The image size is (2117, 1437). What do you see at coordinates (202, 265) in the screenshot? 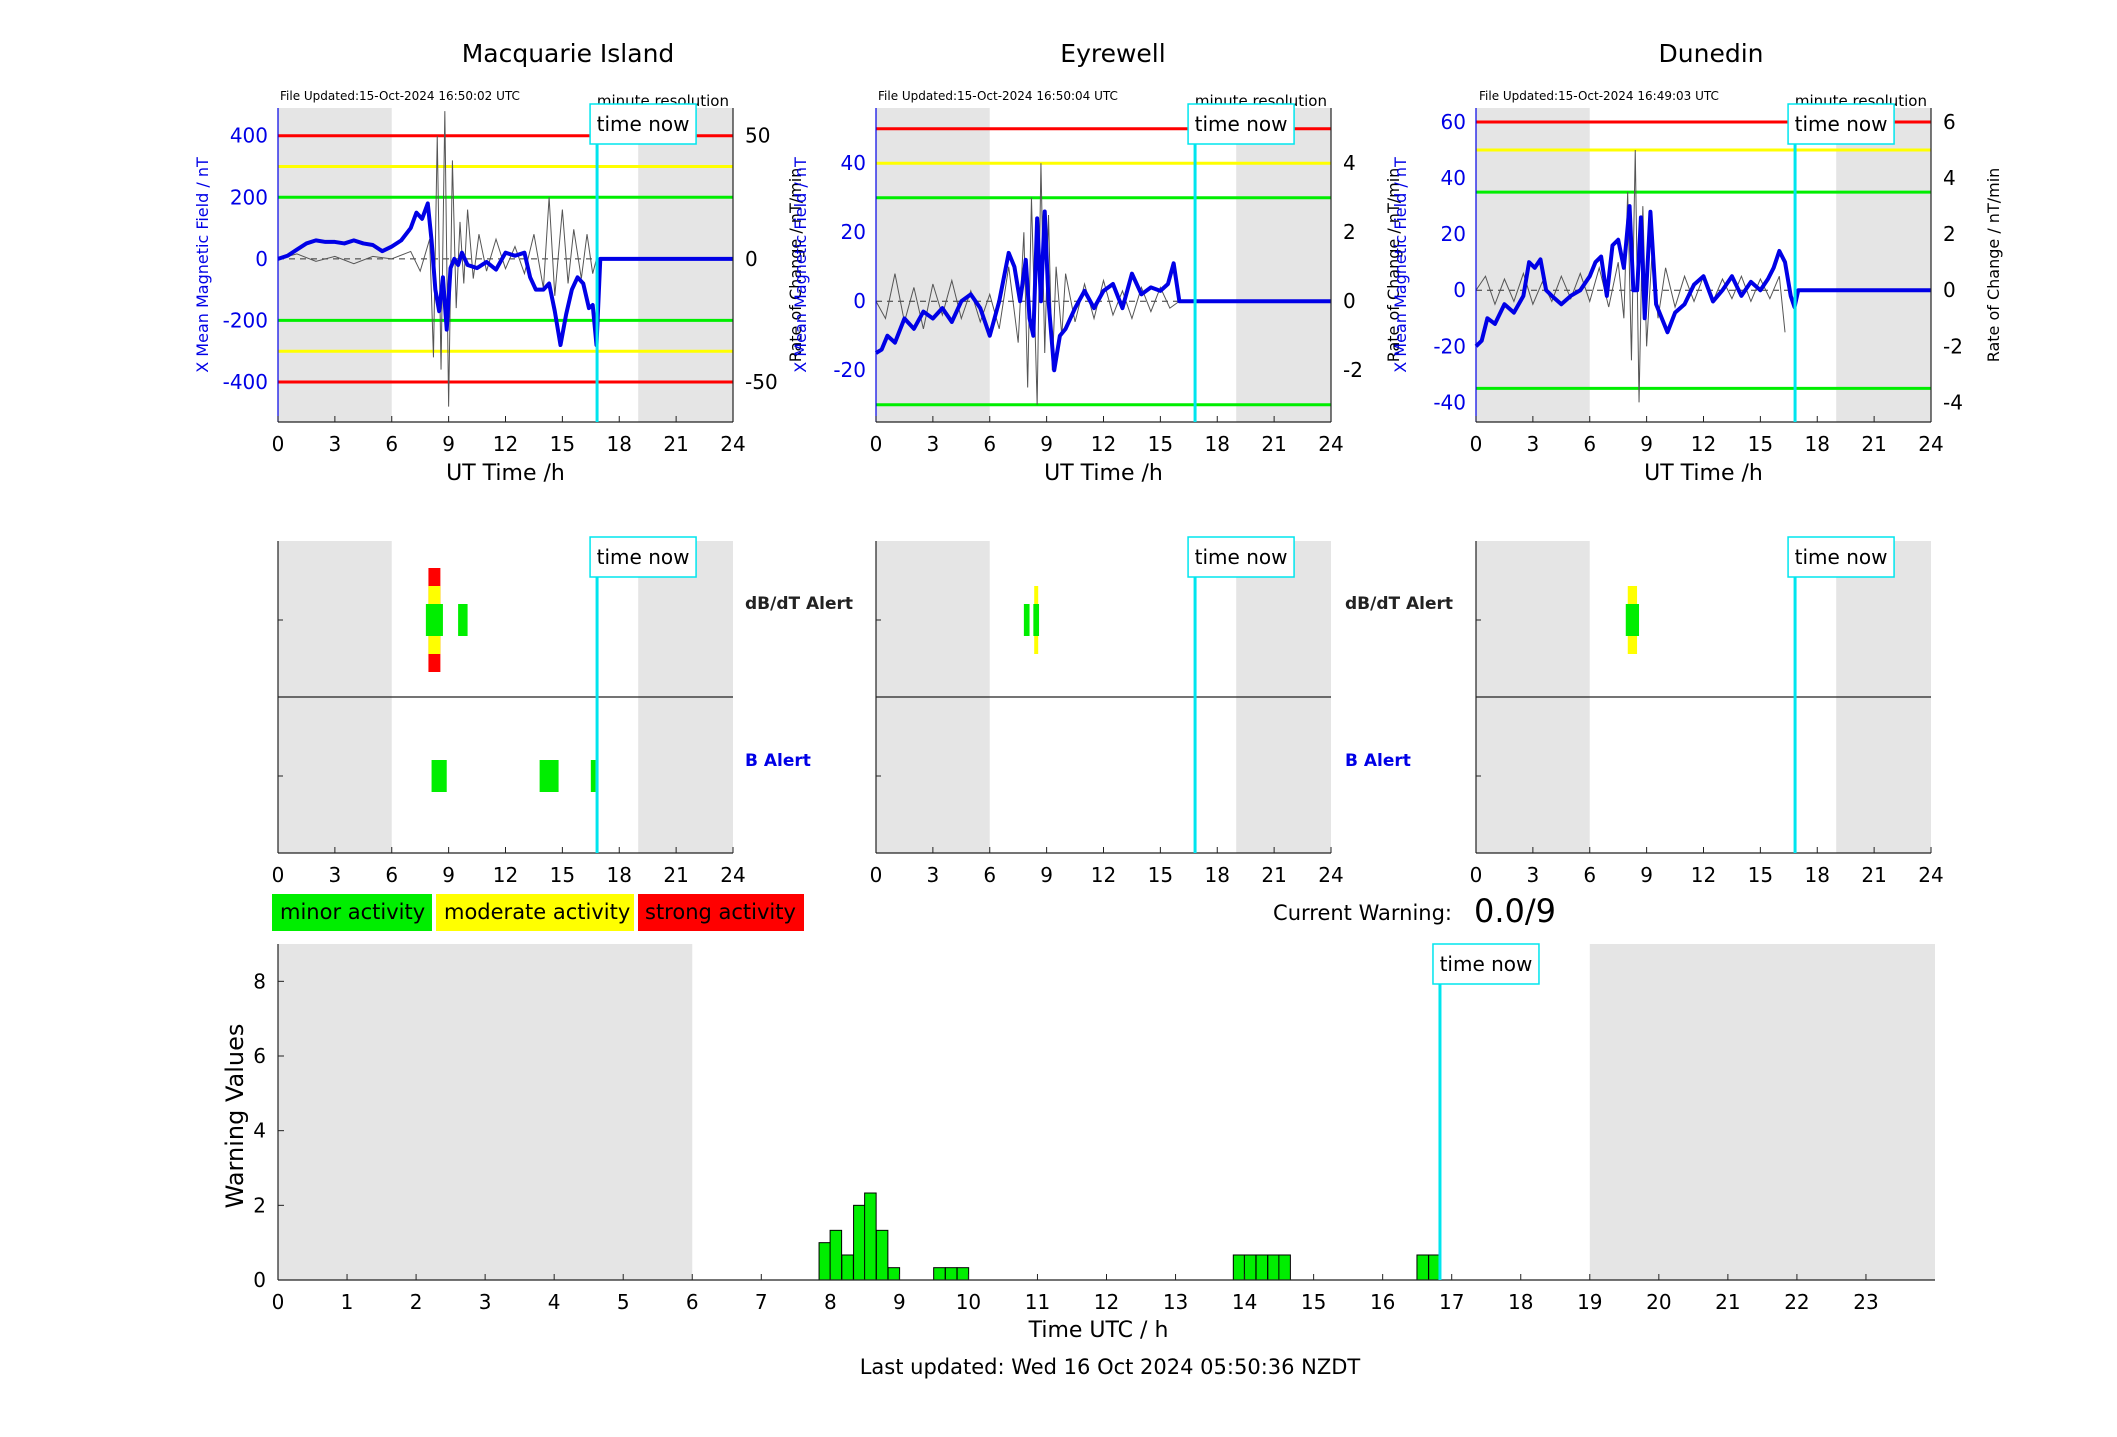
I see `left-axis-label: X Mean Magnetic Field / nT` at bounding box center [202, 265].